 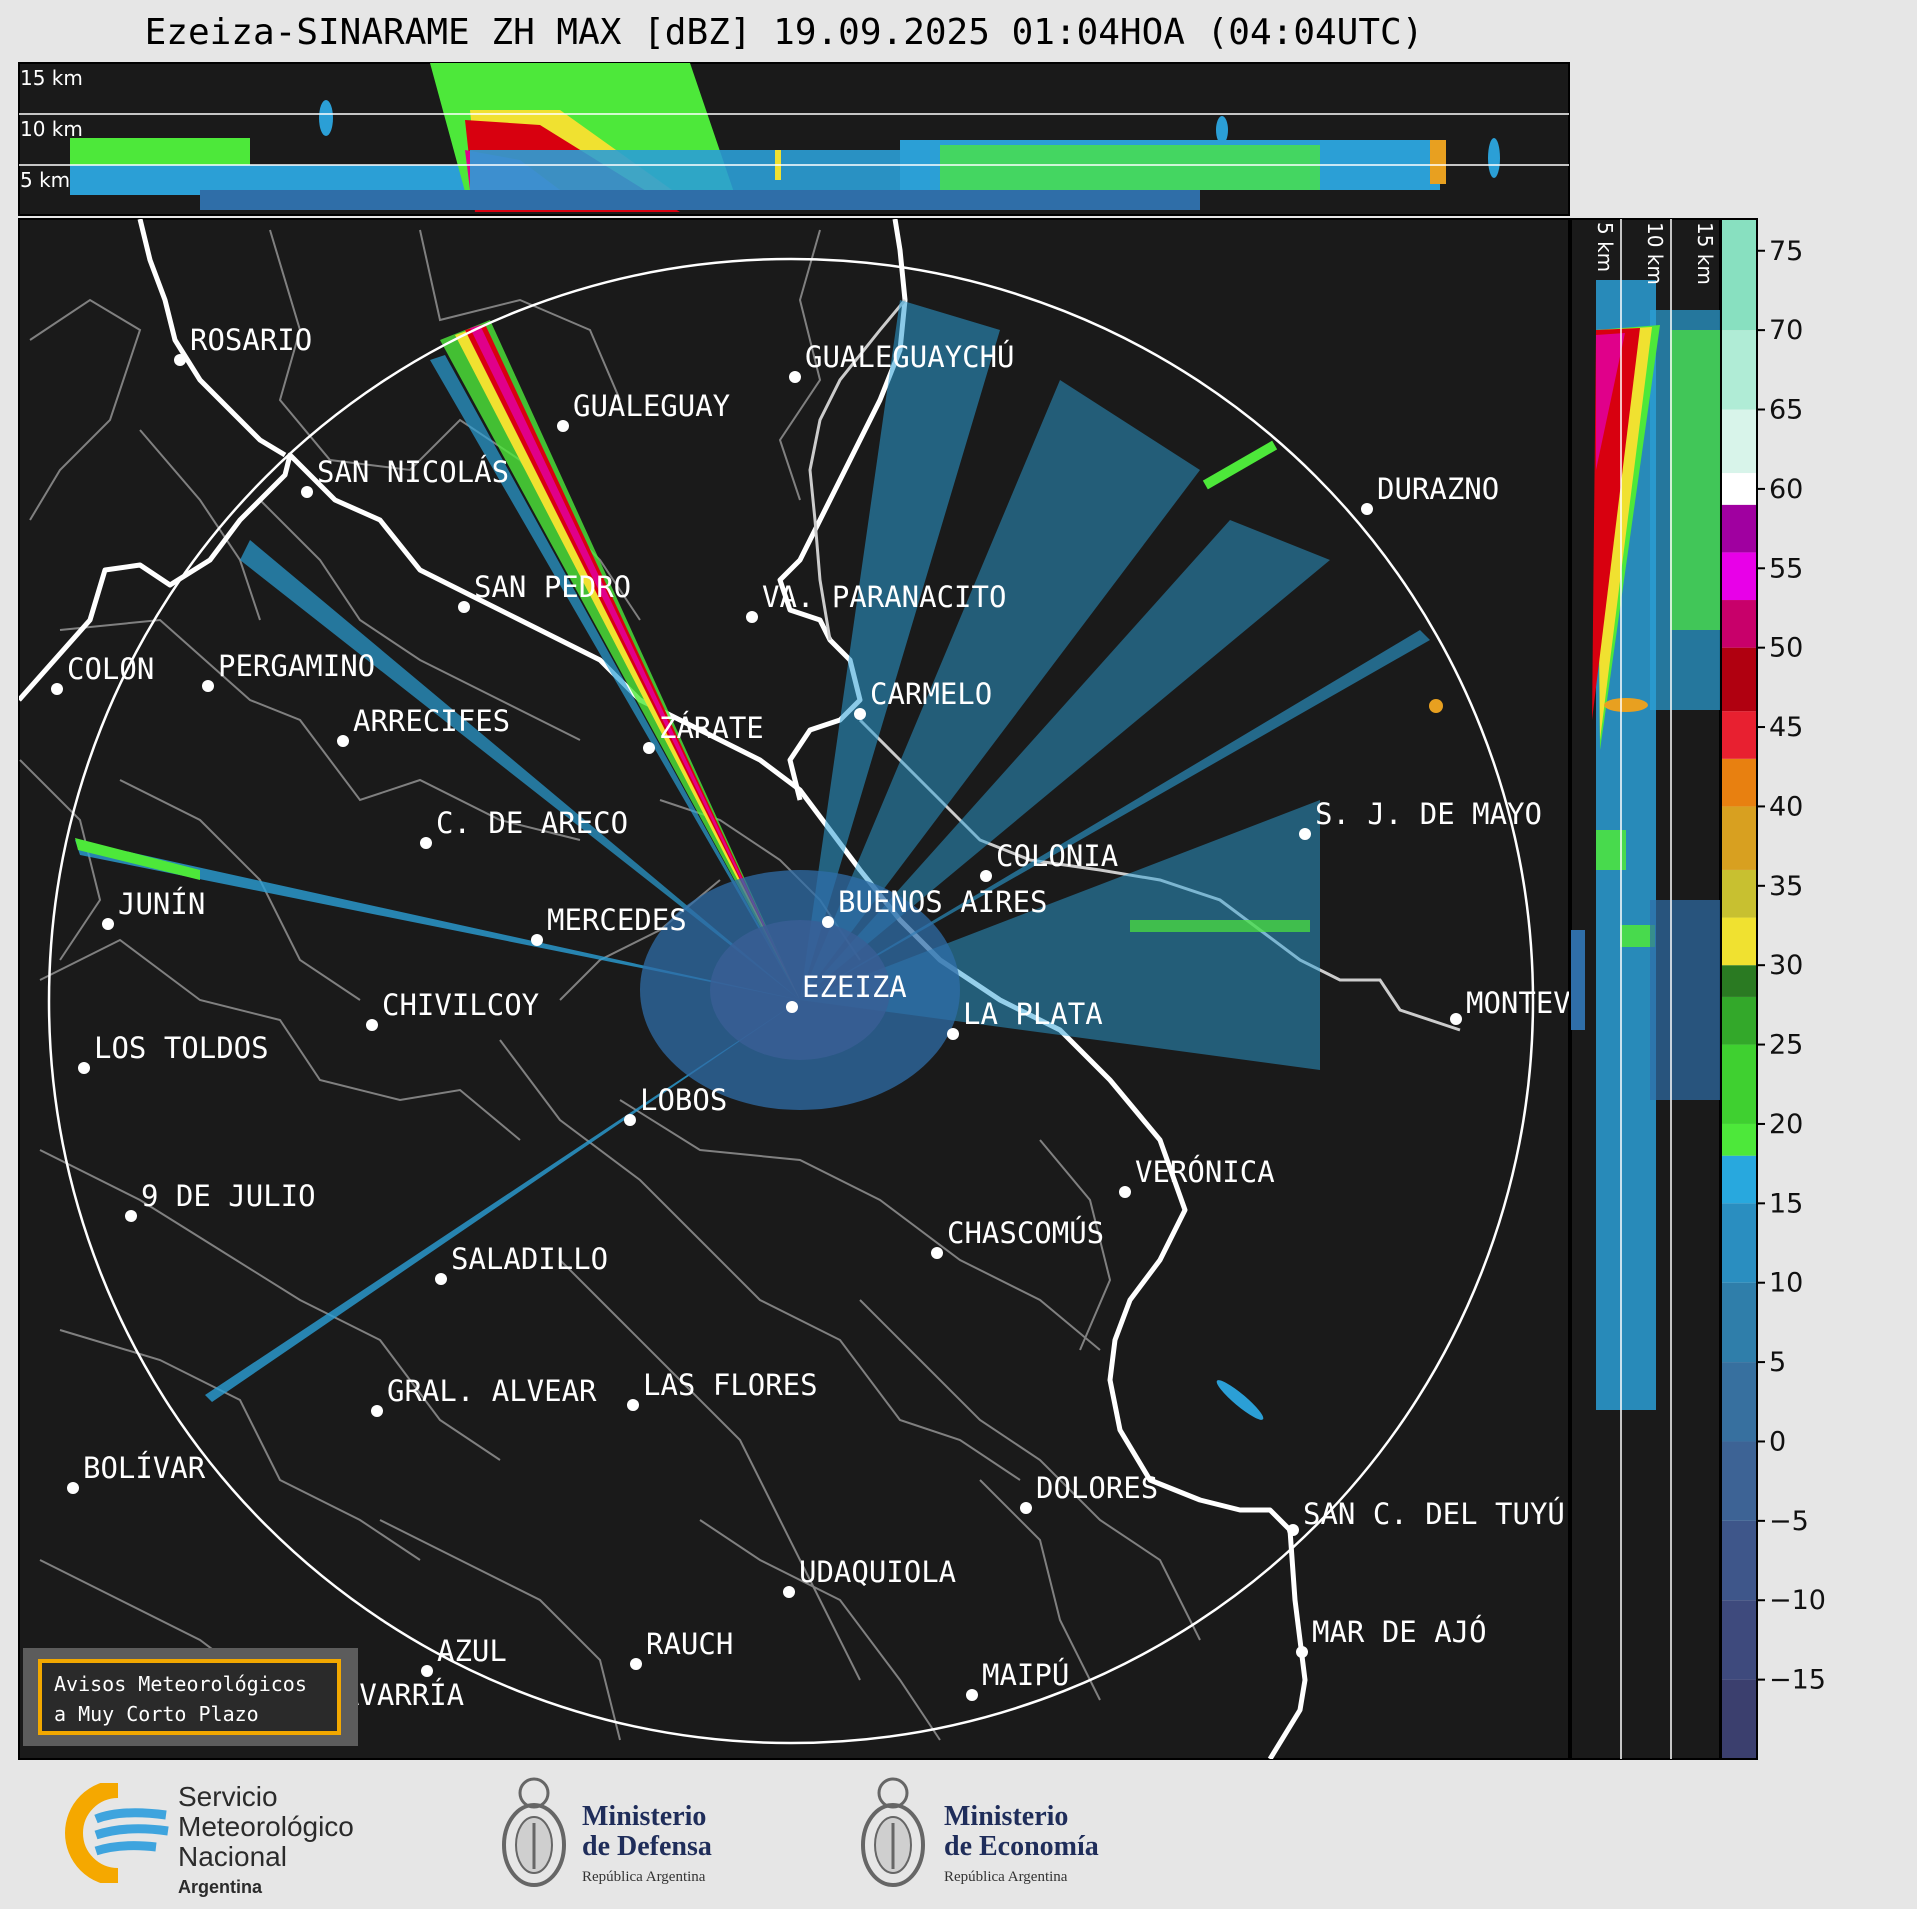 I want to click on city-label: MONTEVIDEO, so click(x=1553, y=1003).